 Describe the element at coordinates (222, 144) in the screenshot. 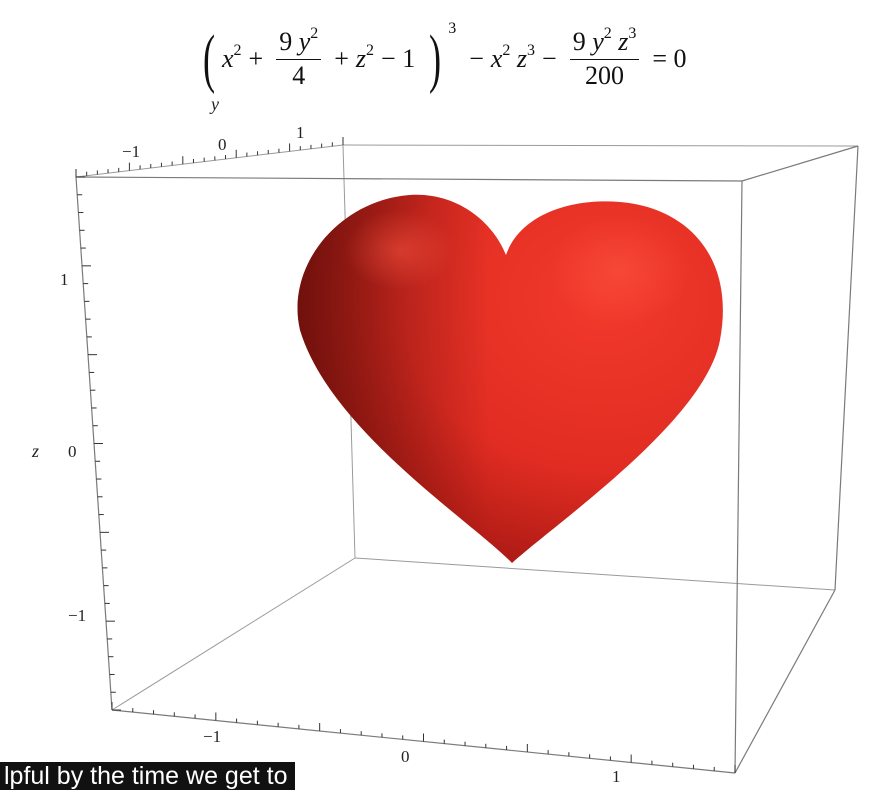

I see `y-tick-label: 0` at that location.